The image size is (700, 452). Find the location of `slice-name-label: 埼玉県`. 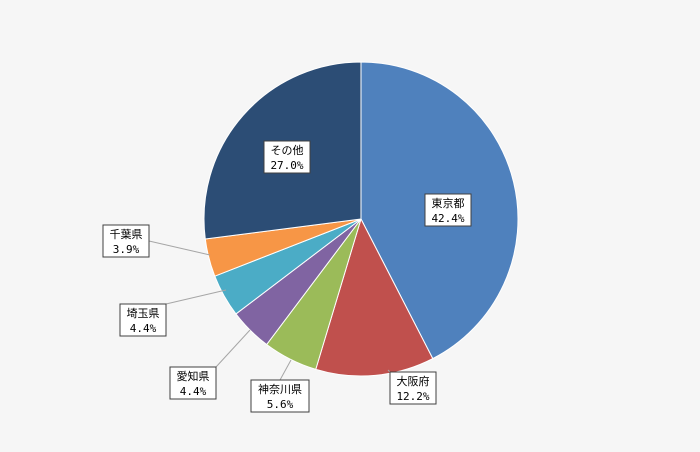

slice-name-label: 埼玉県 is located at coordinates (143, 313).